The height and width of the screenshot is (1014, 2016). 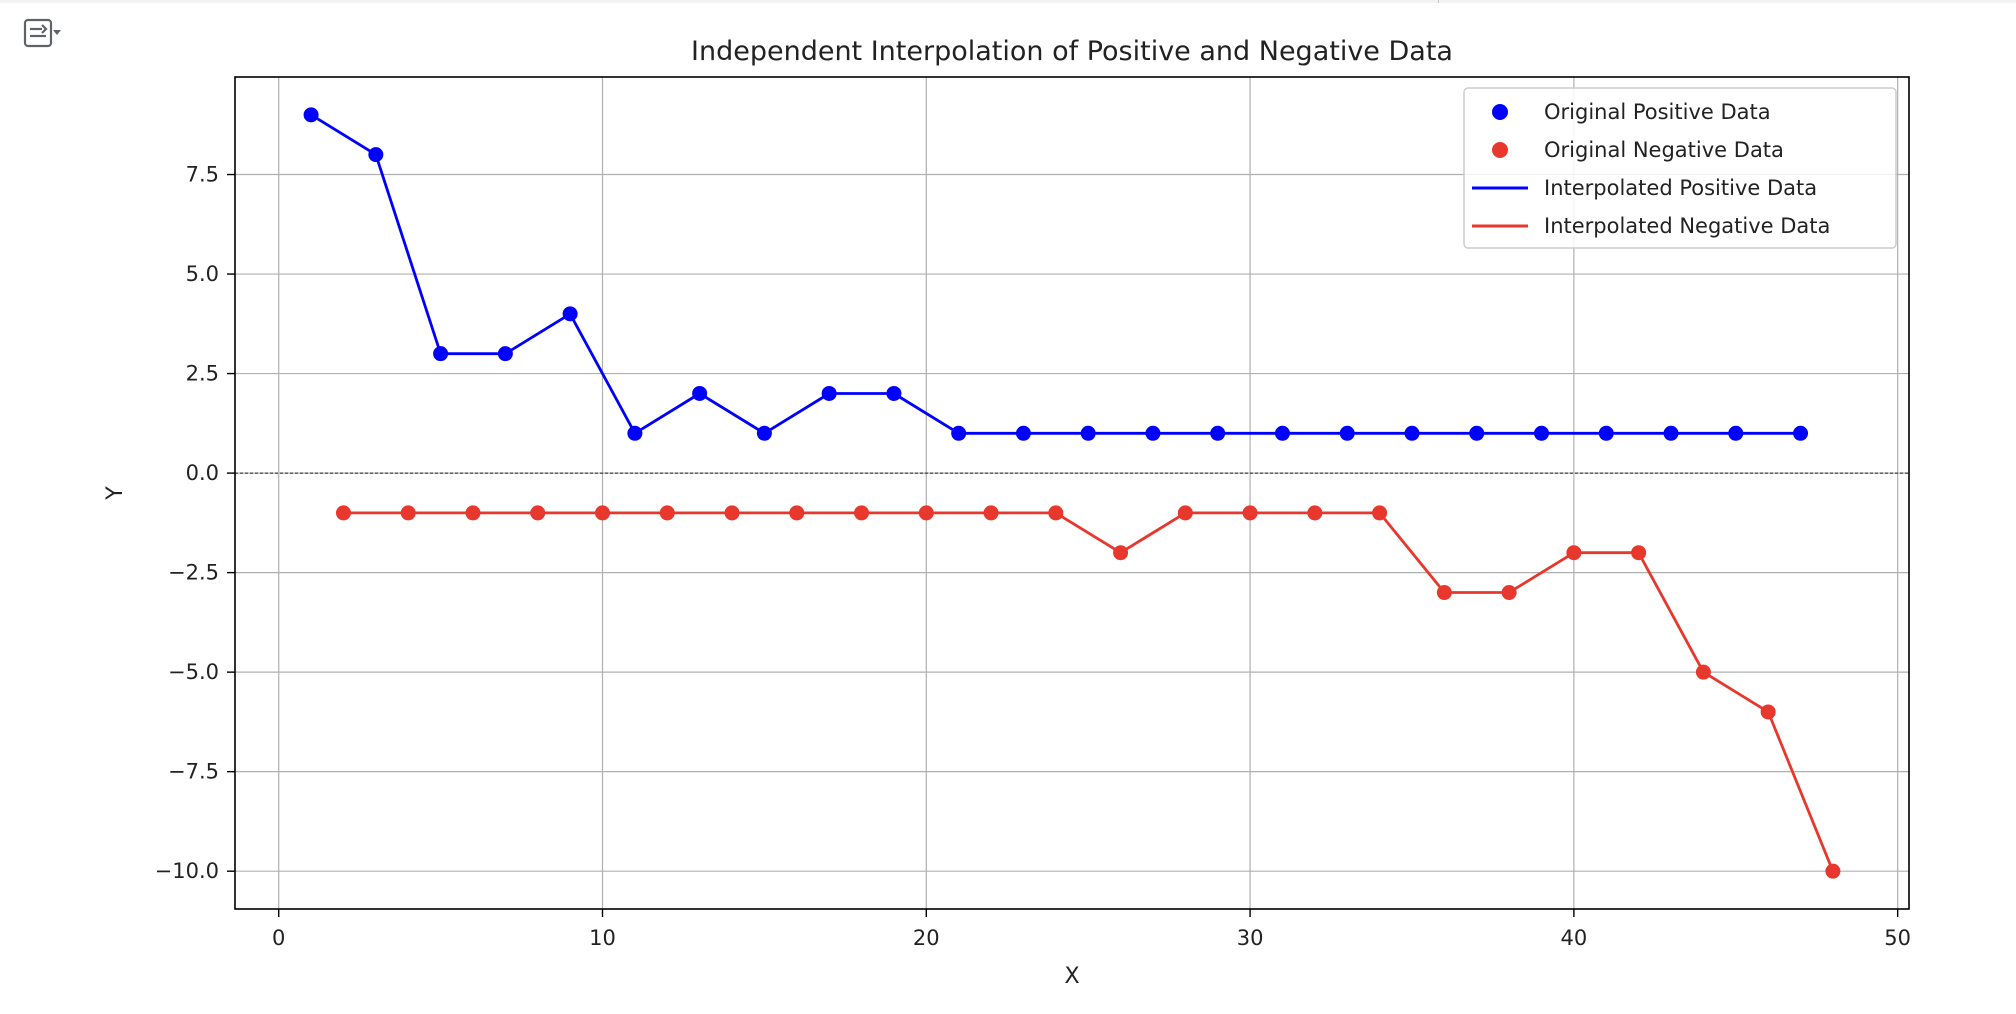 What do you see at coordinates (602, 938) in the screenshot?
I see `x-tick-label: 10` at bounding box center [602, 938].